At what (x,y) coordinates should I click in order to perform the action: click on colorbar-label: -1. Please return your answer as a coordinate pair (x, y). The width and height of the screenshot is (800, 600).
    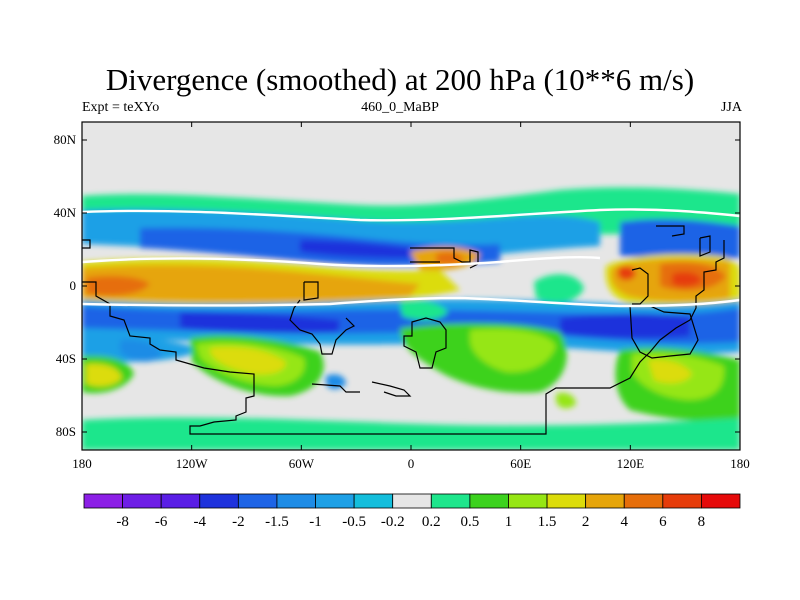
    Looking at the image, I should click on (315, 522).